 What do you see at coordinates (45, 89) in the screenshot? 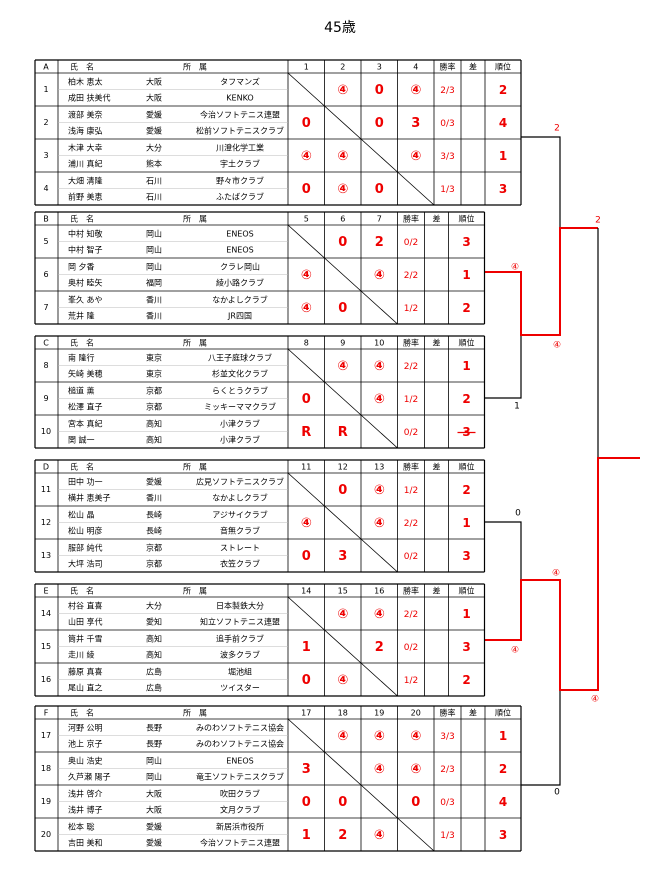
I see `team-no: 1` at bounding box center [45, 89].